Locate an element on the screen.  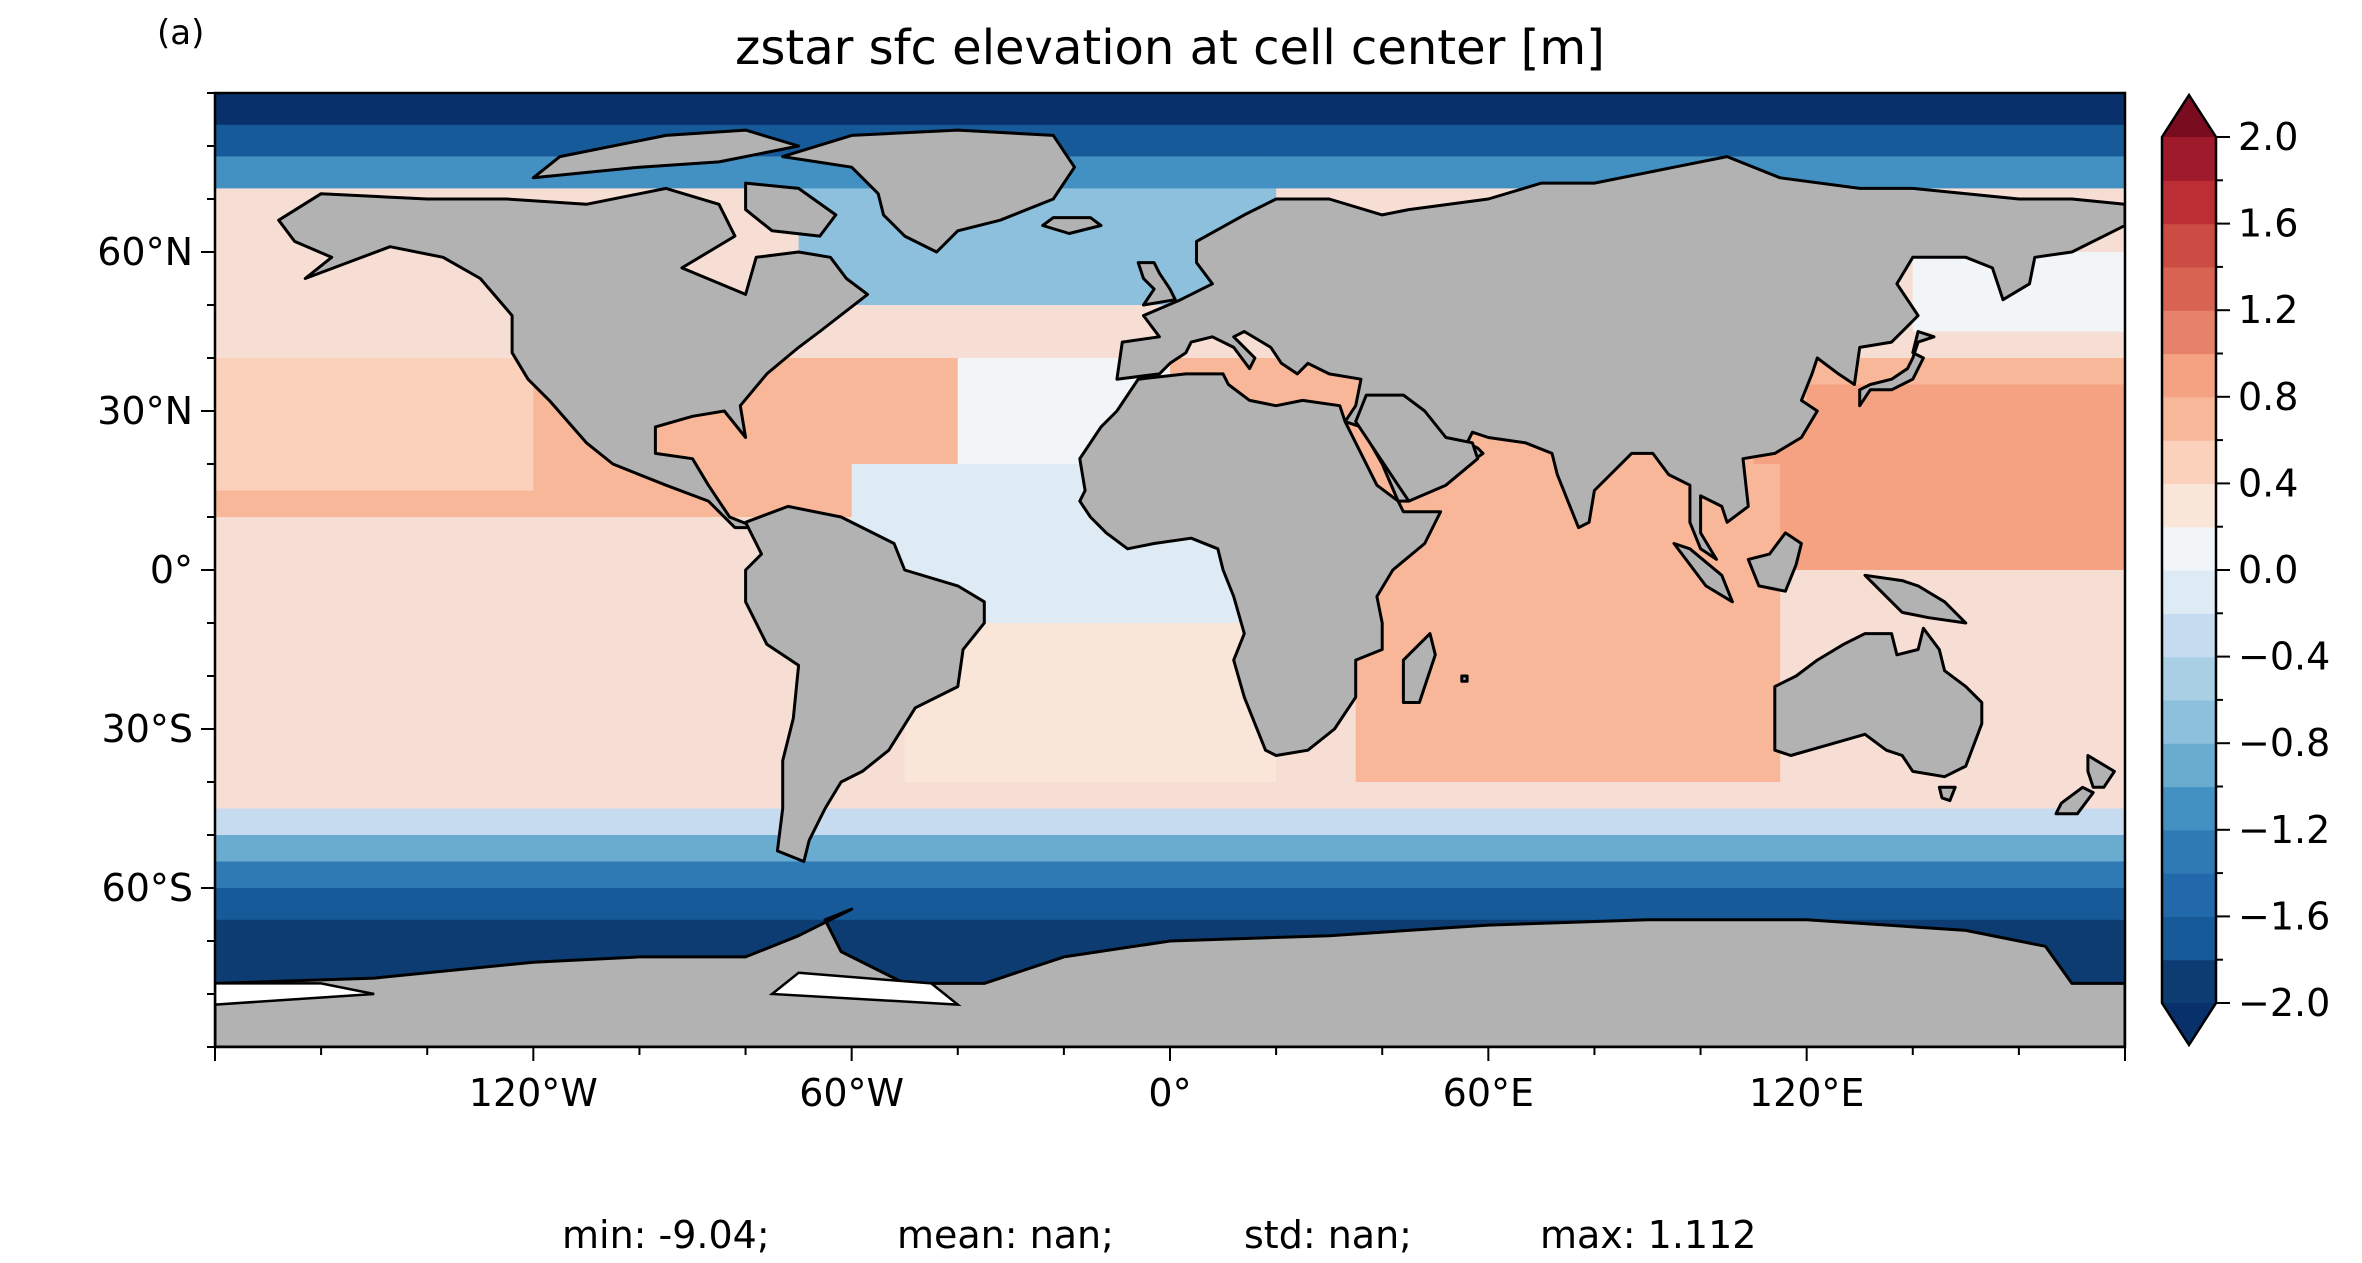
land-south-america is located at coordinates (865, 683).